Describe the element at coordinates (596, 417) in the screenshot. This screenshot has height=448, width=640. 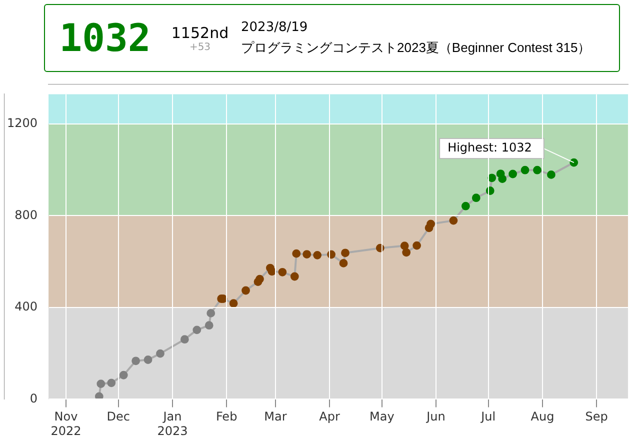
I see `x-tick-label: Sep` at that location.